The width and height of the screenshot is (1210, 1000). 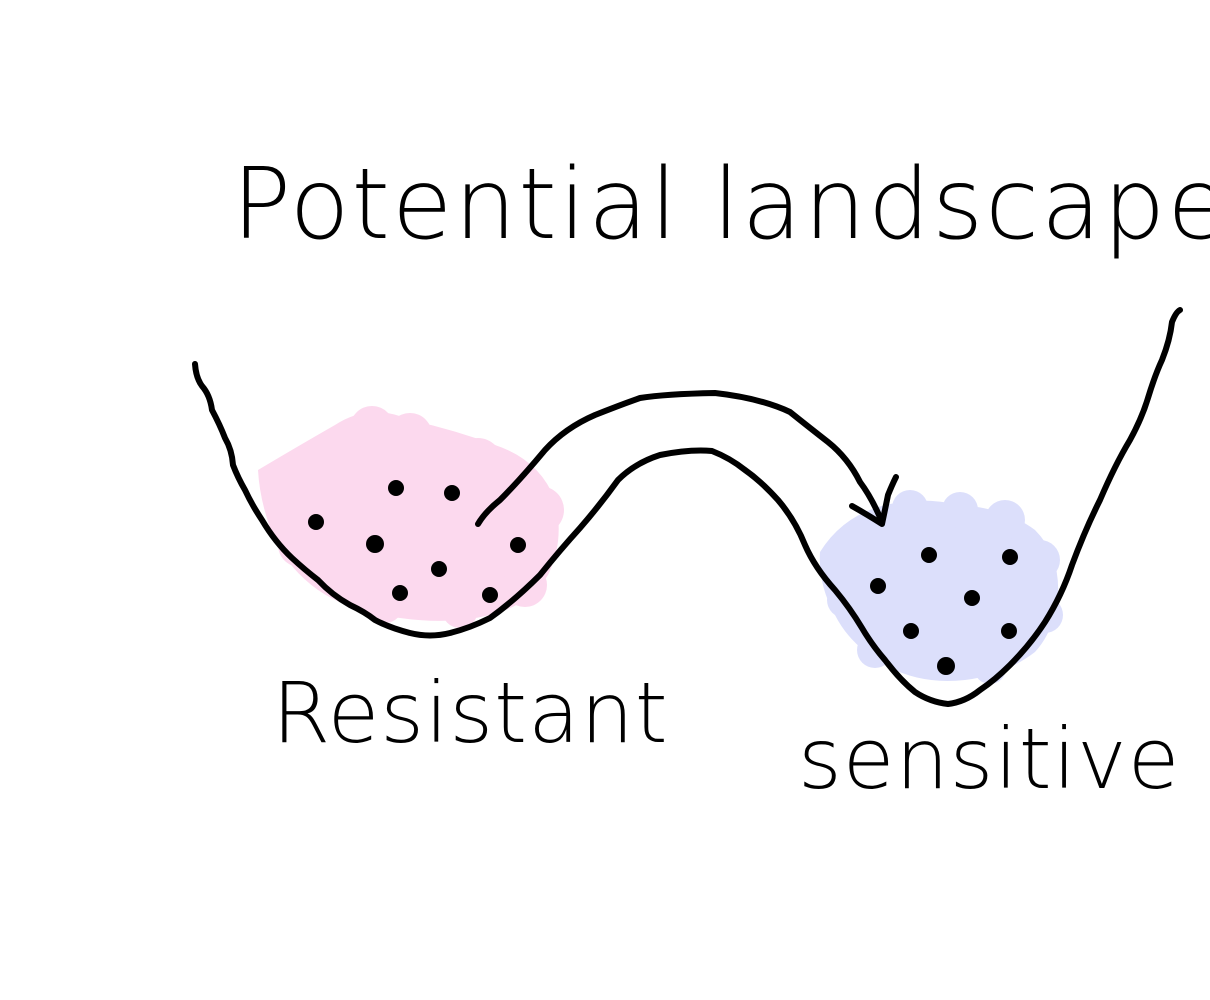 What do you see at coordinates (470, 713) in the screenshot?
I see `label-resistant: Resistant` at bounding box center [470, 713].